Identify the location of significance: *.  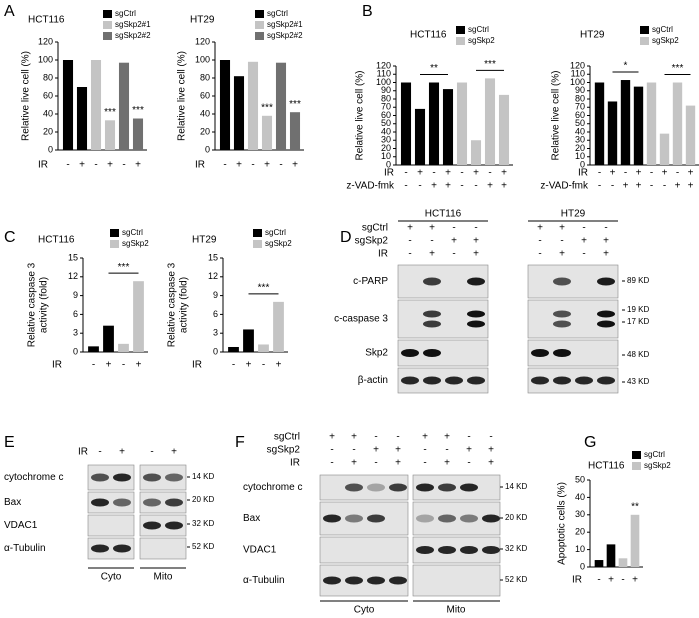
(626, 66).